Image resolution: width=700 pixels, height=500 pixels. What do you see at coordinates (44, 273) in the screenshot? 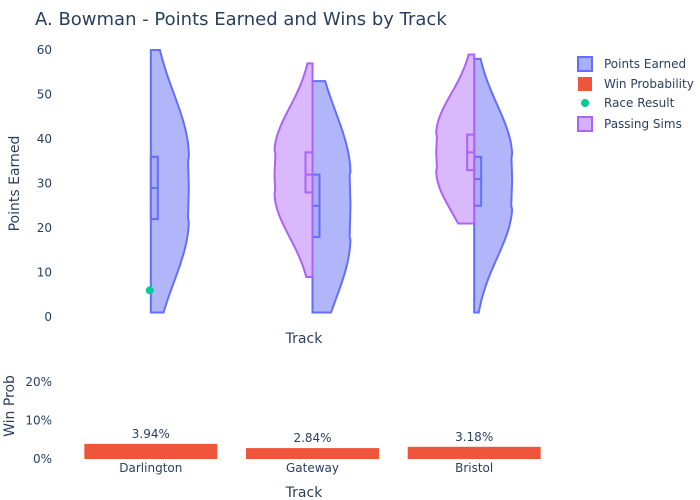
I see `violin-y-tick-label: 10` at bounding box center [44, 273].